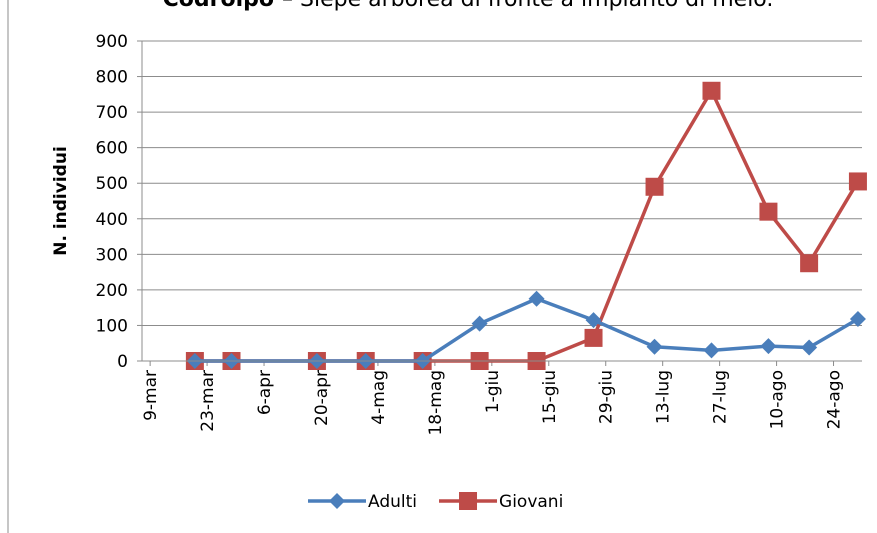 The width and height of the screenshot is (877, 533). I want to click on x-tick-label: 13-lug, so click(664, 397).